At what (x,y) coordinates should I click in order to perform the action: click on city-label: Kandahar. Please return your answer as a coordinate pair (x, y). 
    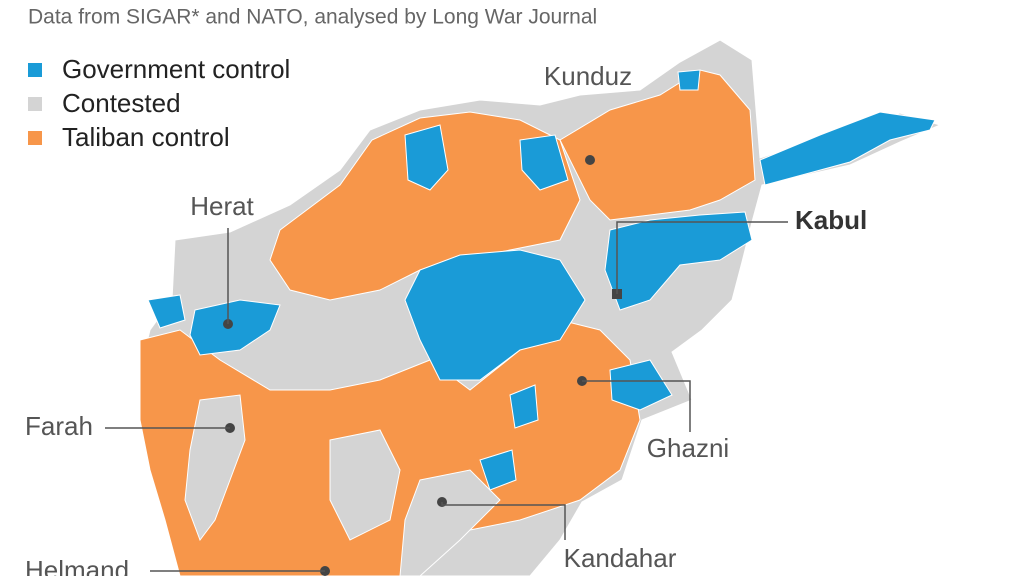
    Looking at the image, I should click on (620, 558).